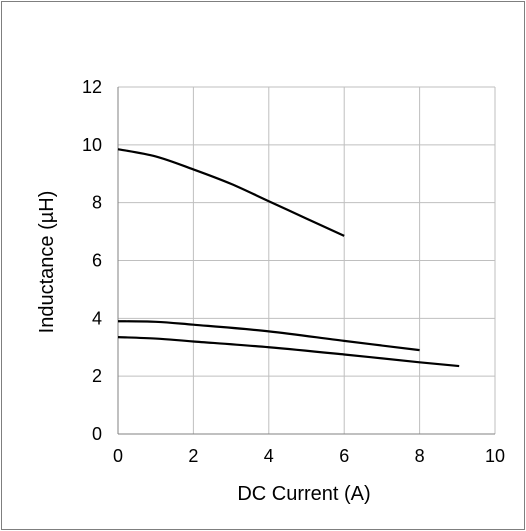 This screenshot has height=531, width=526. Describe the element at coordinates (97, 376) in the screenshot. I see `y-tick-label: 2` at that location.